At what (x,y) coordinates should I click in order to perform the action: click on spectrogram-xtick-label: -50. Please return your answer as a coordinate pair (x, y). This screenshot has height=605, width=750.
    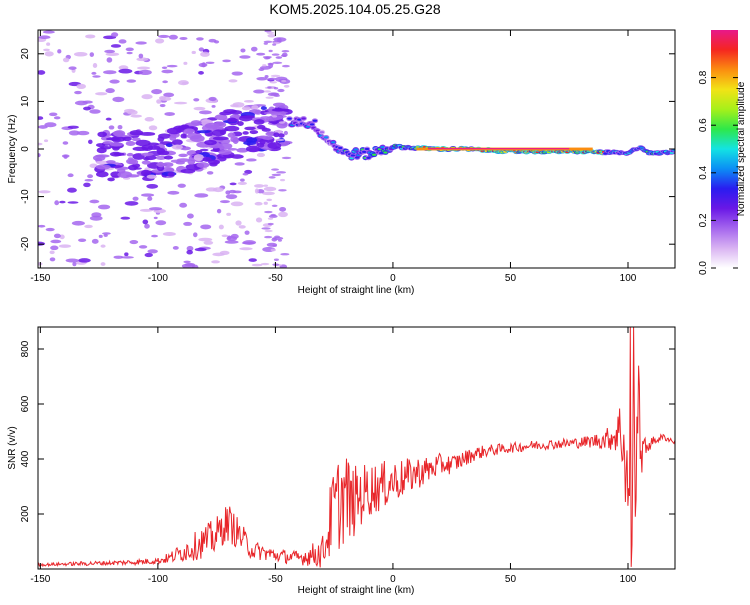
    Looking at the image, I should click on (275, 278).